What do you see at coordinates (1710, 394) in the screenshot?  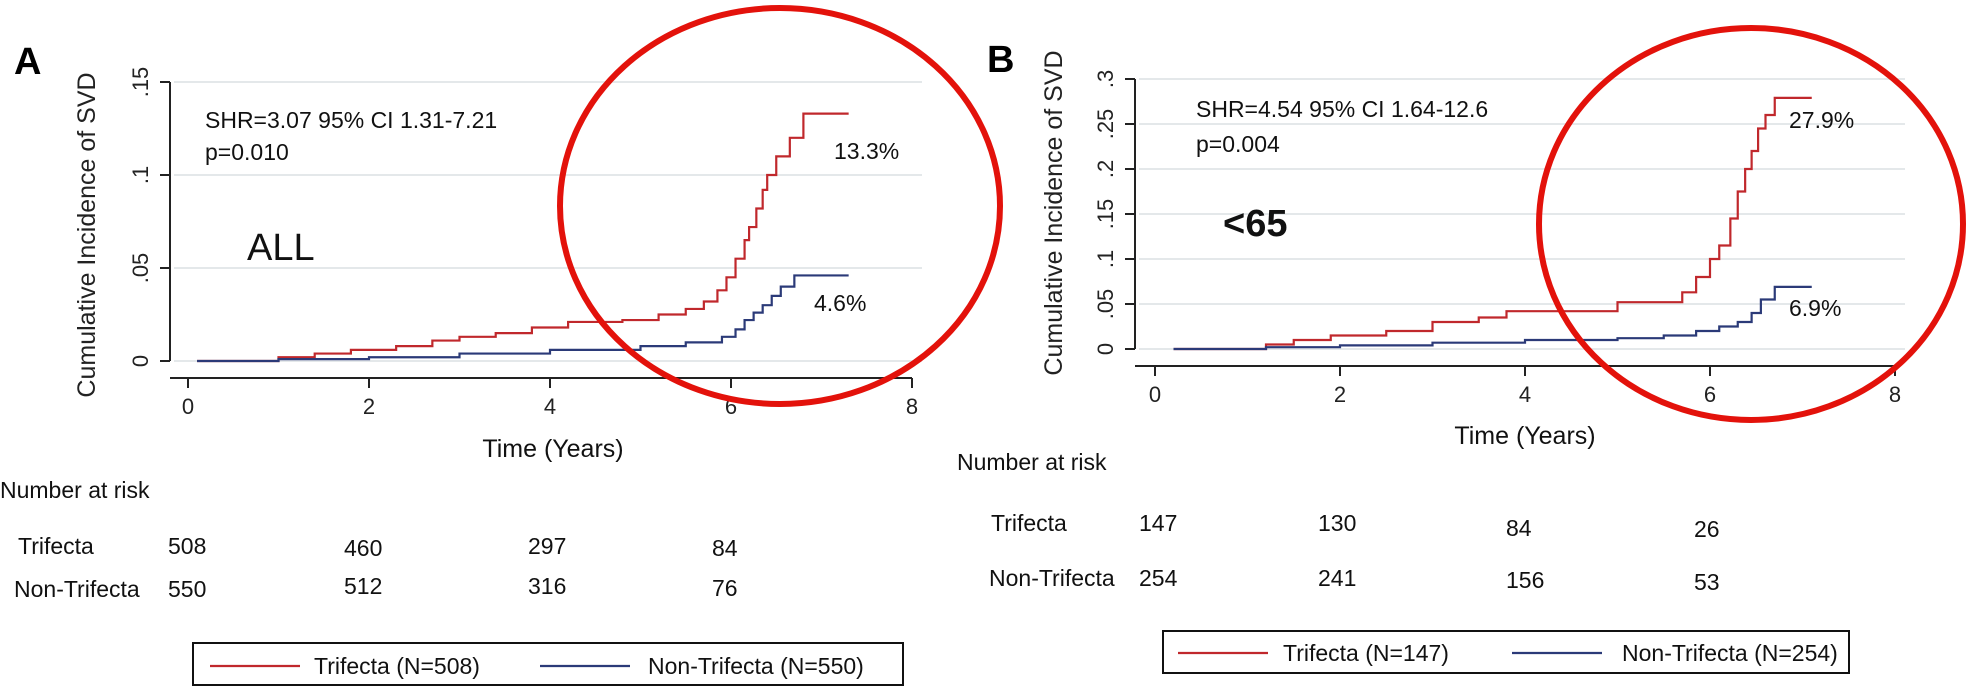 I see `panel-b-x-tick-label: 6` at bounding box center [1710, 394].